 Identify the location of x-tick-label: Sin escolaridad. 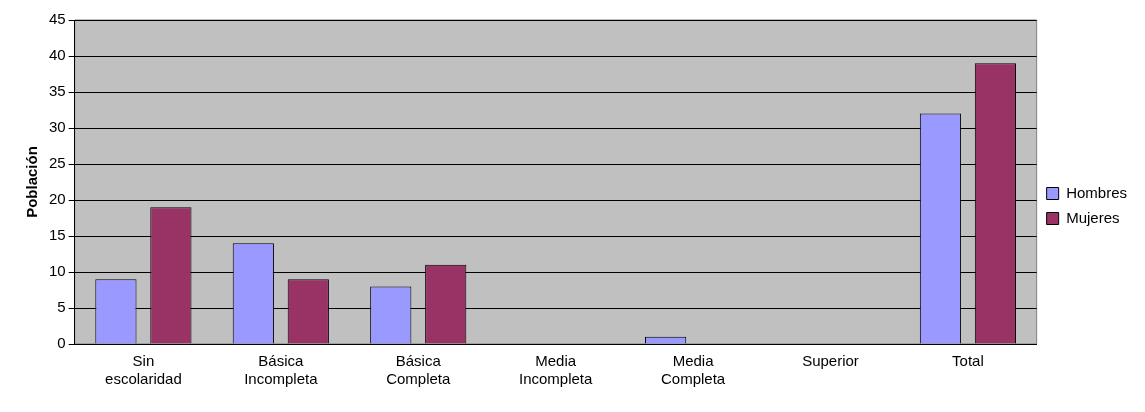
(143, 370).